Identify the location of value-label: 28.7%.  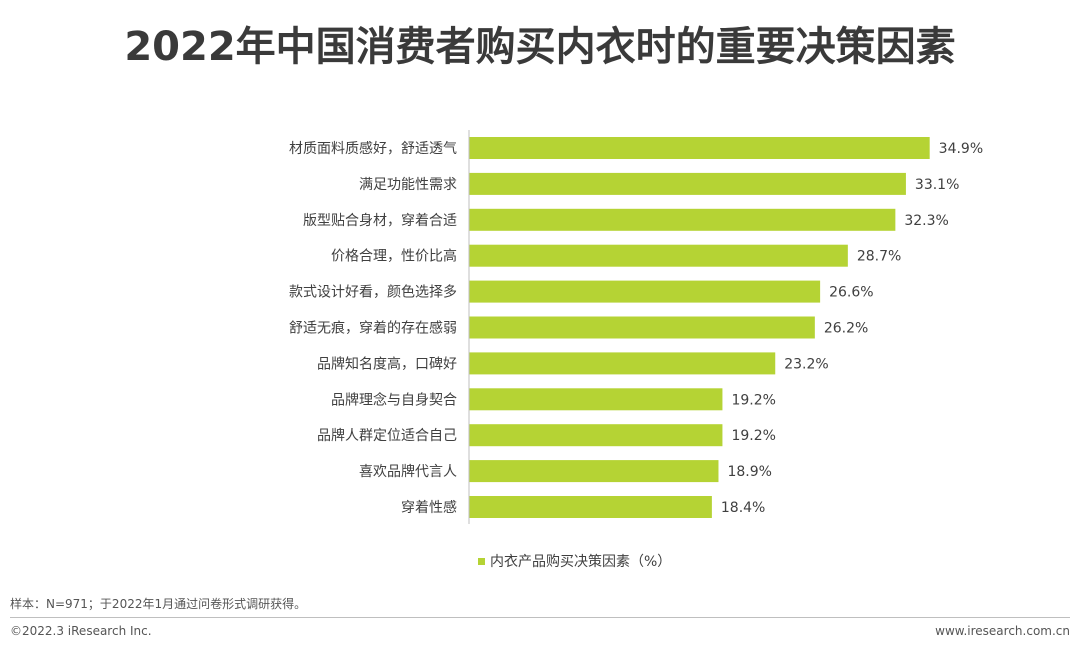
(879, 257).